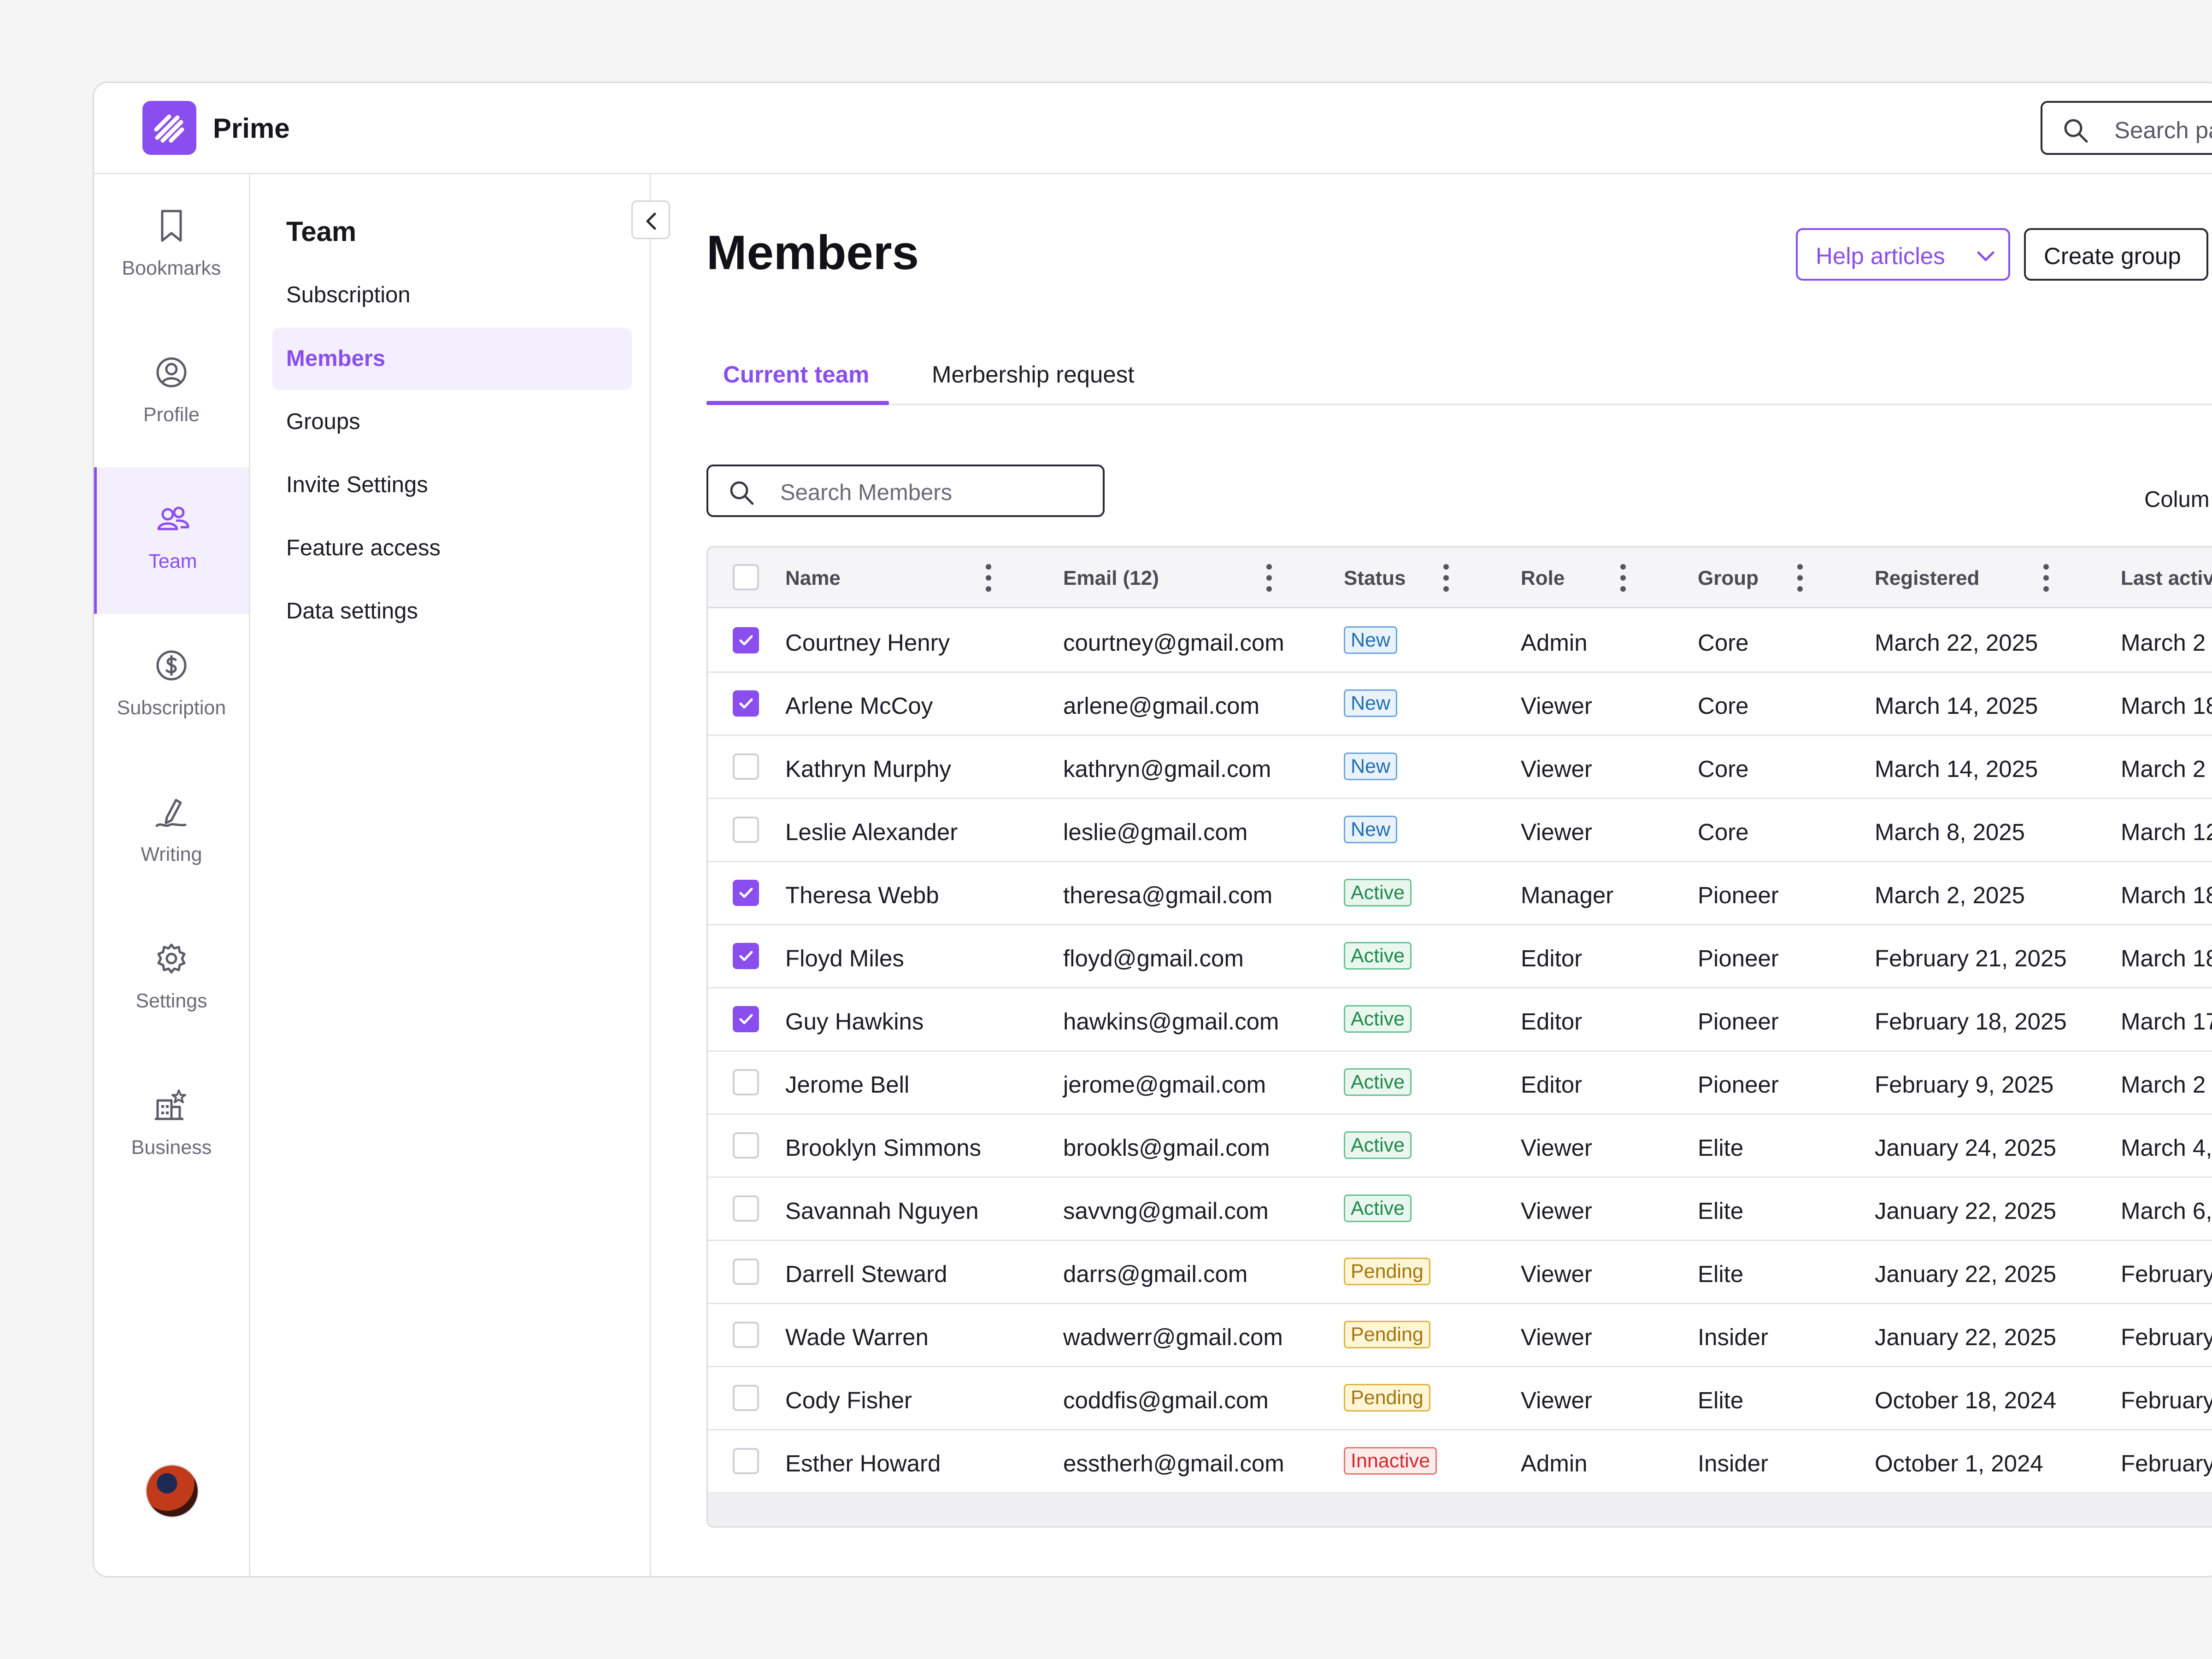 Image resolution: width=2212 pixels, height=1659 pixels. I want to click on cell-group: Insider, so click(1733, 1337).